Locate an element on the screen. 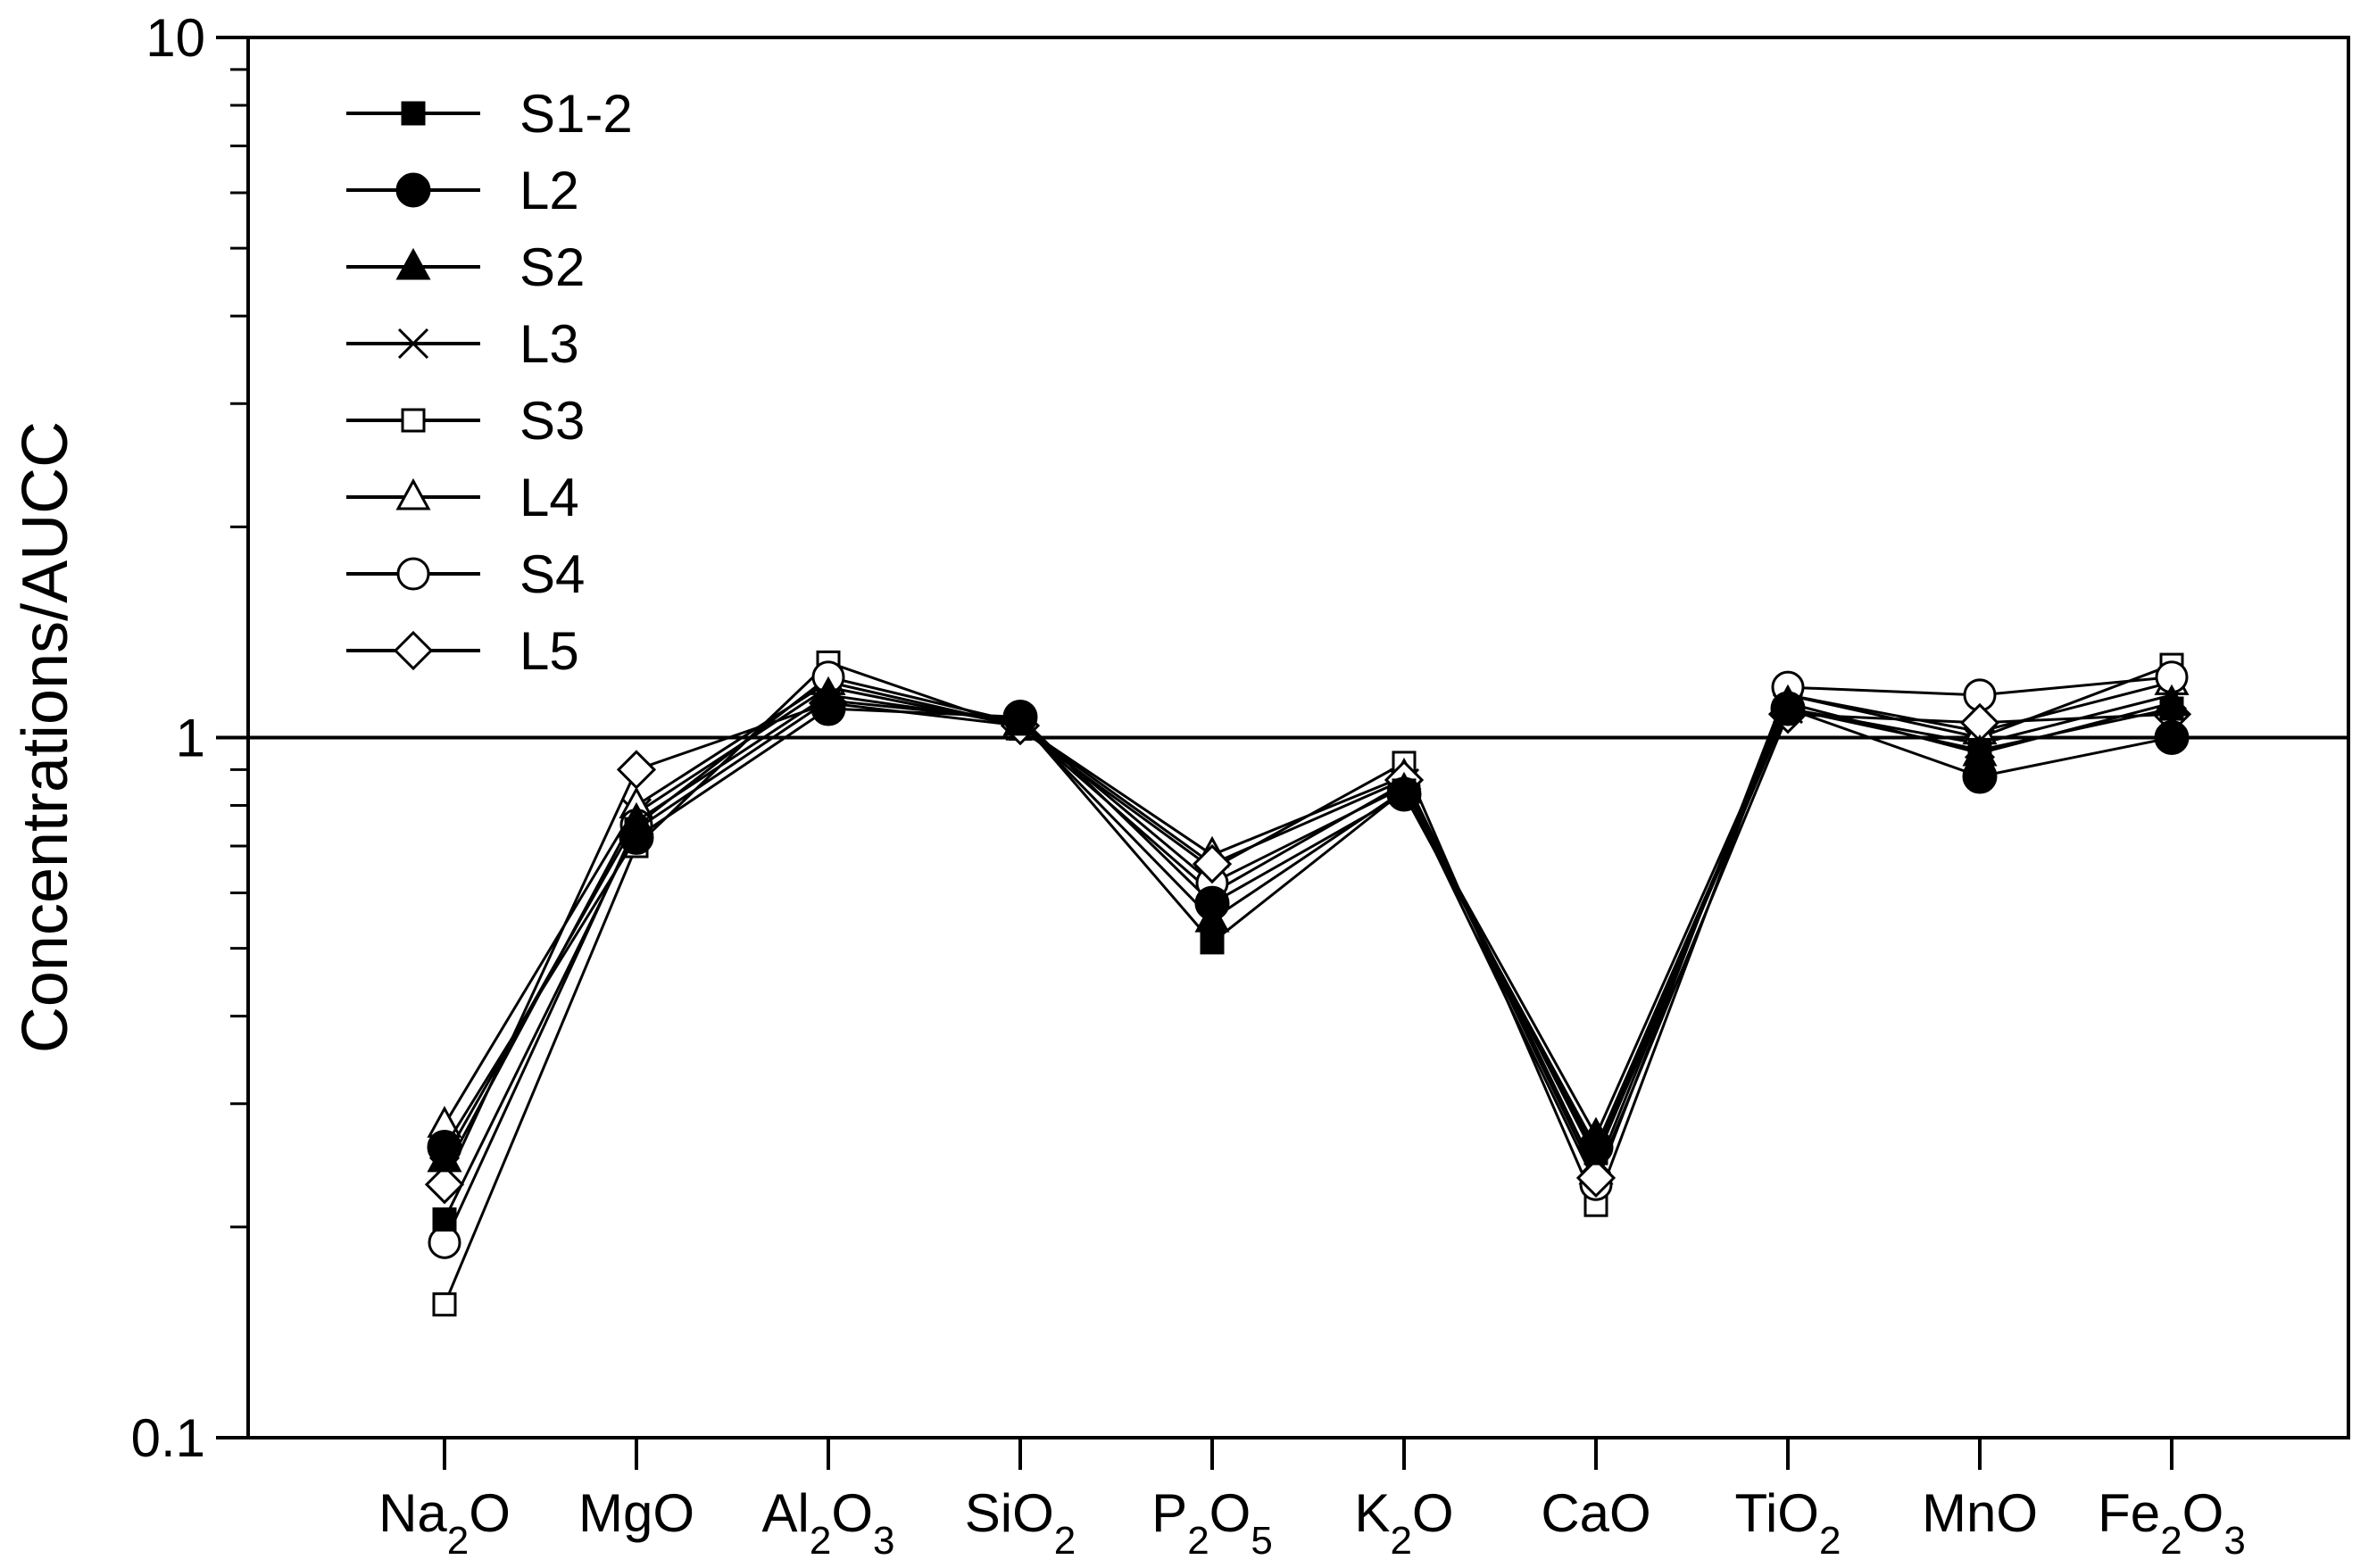 The width and height of the screenshot is (2377, 1568). legend-label: S1-2 is located at coordinates (576, 114).